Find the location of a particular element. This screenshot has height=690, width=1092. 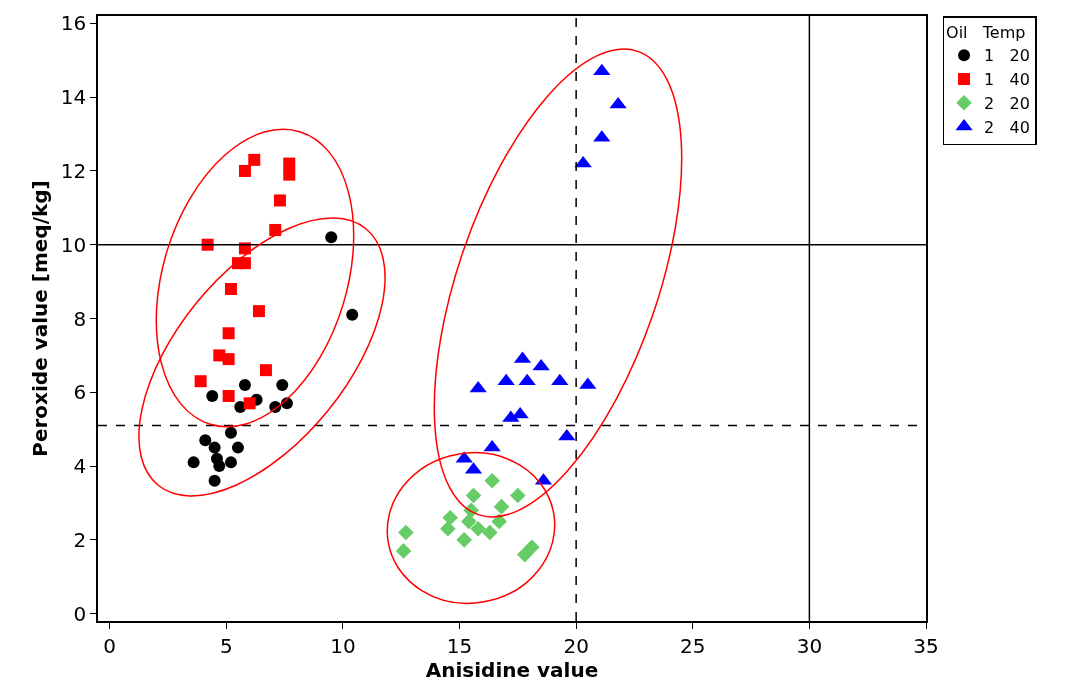

legend-label: 2 40 is located at coordinates (1007, 127).